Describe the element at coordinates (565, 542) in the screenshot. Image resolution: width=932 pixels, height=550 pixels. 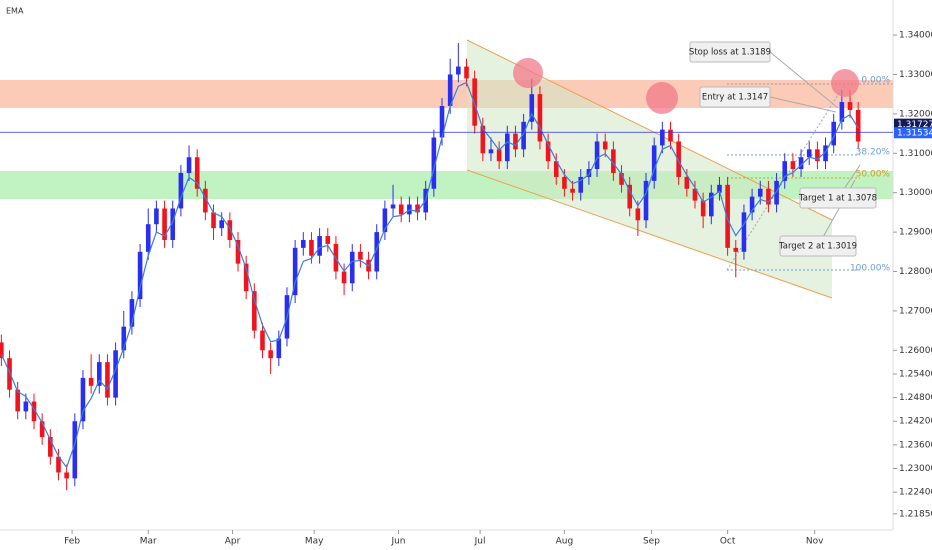
I see `x-tick-label: Aug` at that location.